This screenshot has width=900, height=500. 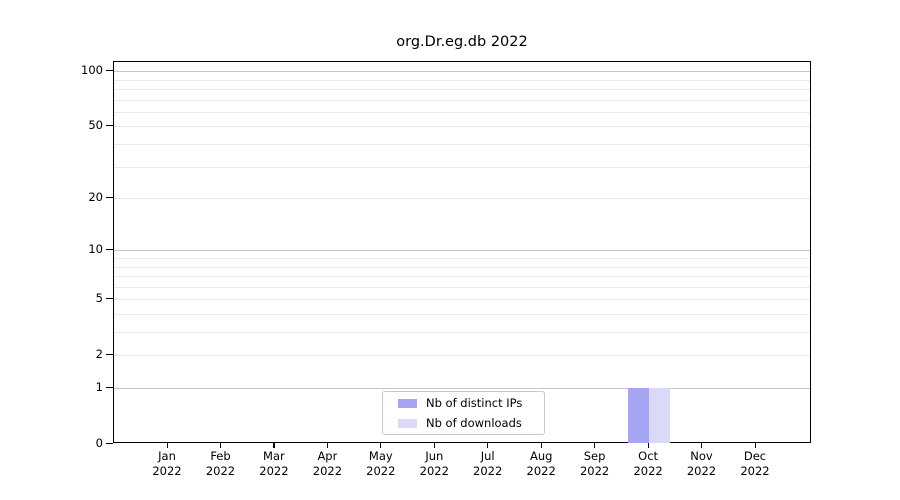 I want to click on x-tick-label-mar: Mar 2022, so click(x=274, y=464).